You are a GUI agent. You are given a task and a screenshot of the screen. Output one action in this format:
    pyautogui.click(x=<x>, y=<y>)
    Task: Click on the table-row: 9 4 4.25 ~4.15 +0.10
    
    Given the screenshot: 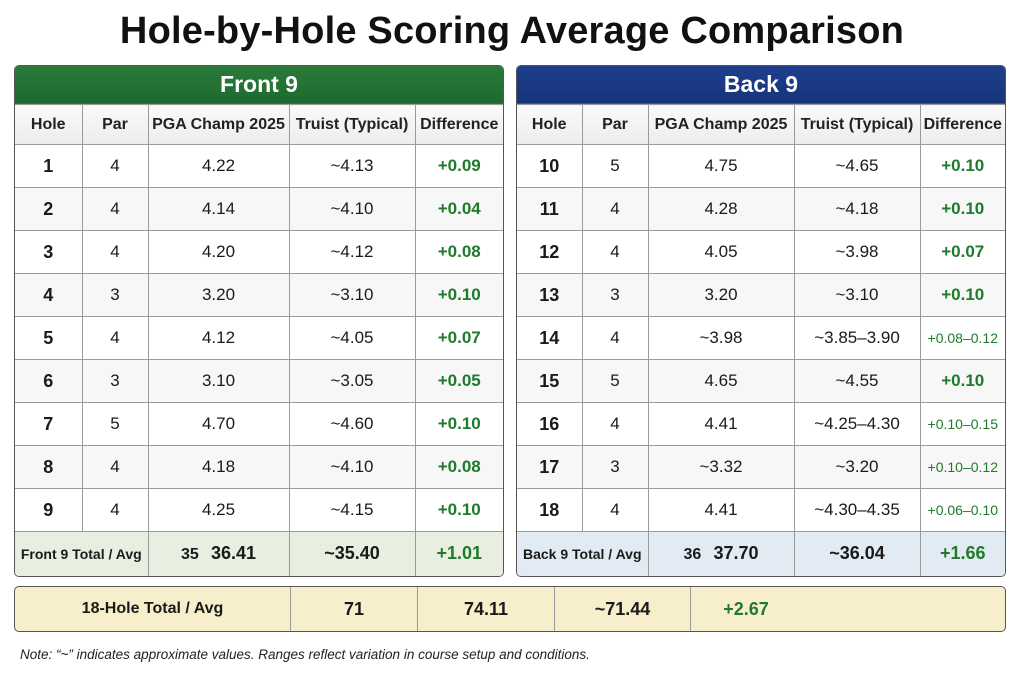 What is the action you would take?
    pyautogui.click(x=259, y=510)
    